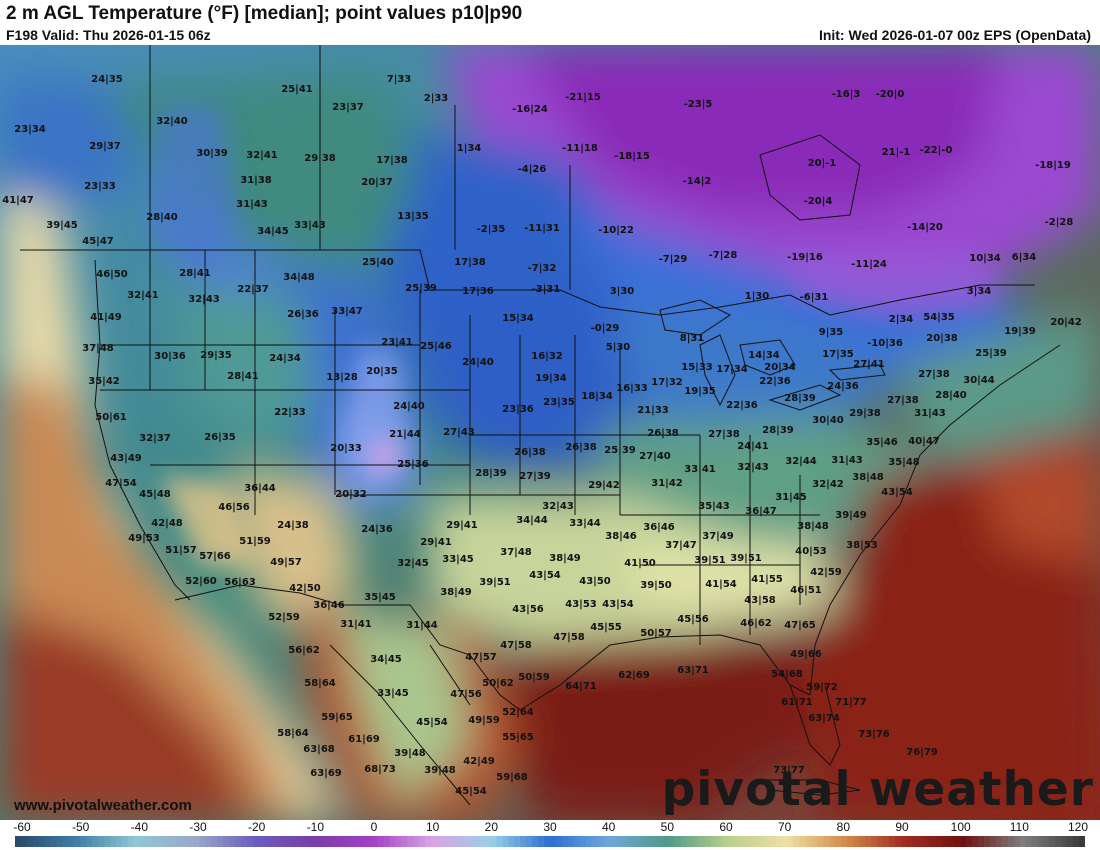  Describe the element at coordinates (979, 291) in the screenshot. I see `point-value: 3|34` at that location.